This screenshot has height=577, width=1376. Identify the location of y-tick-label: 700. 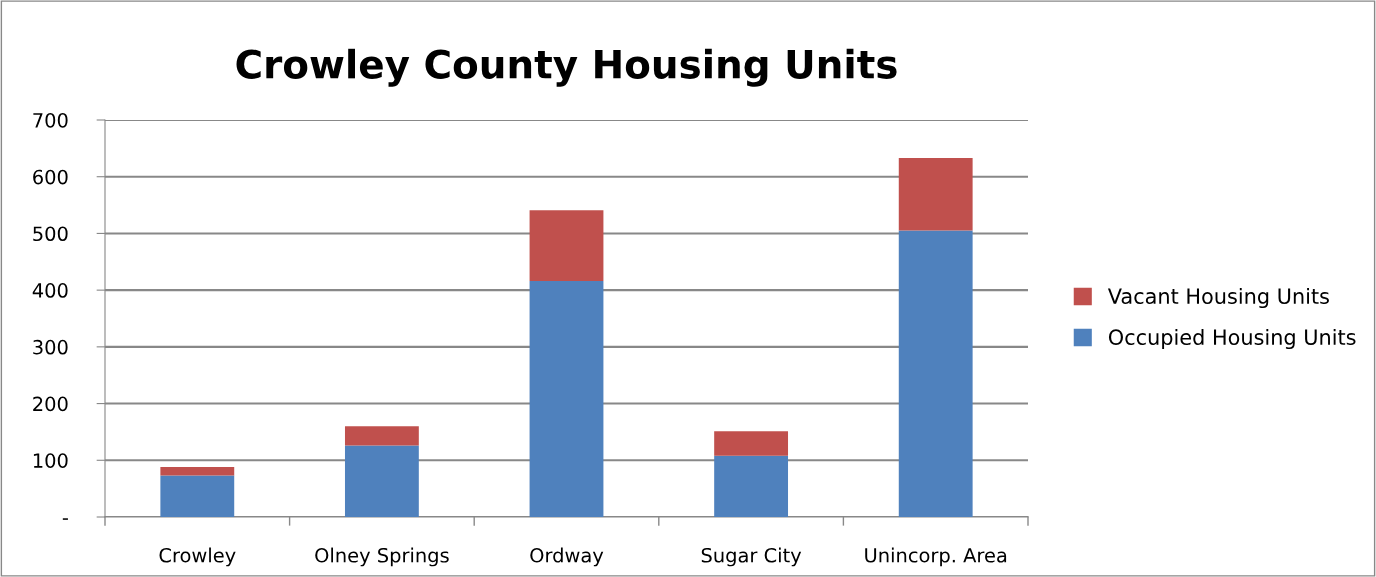
(50, 120).